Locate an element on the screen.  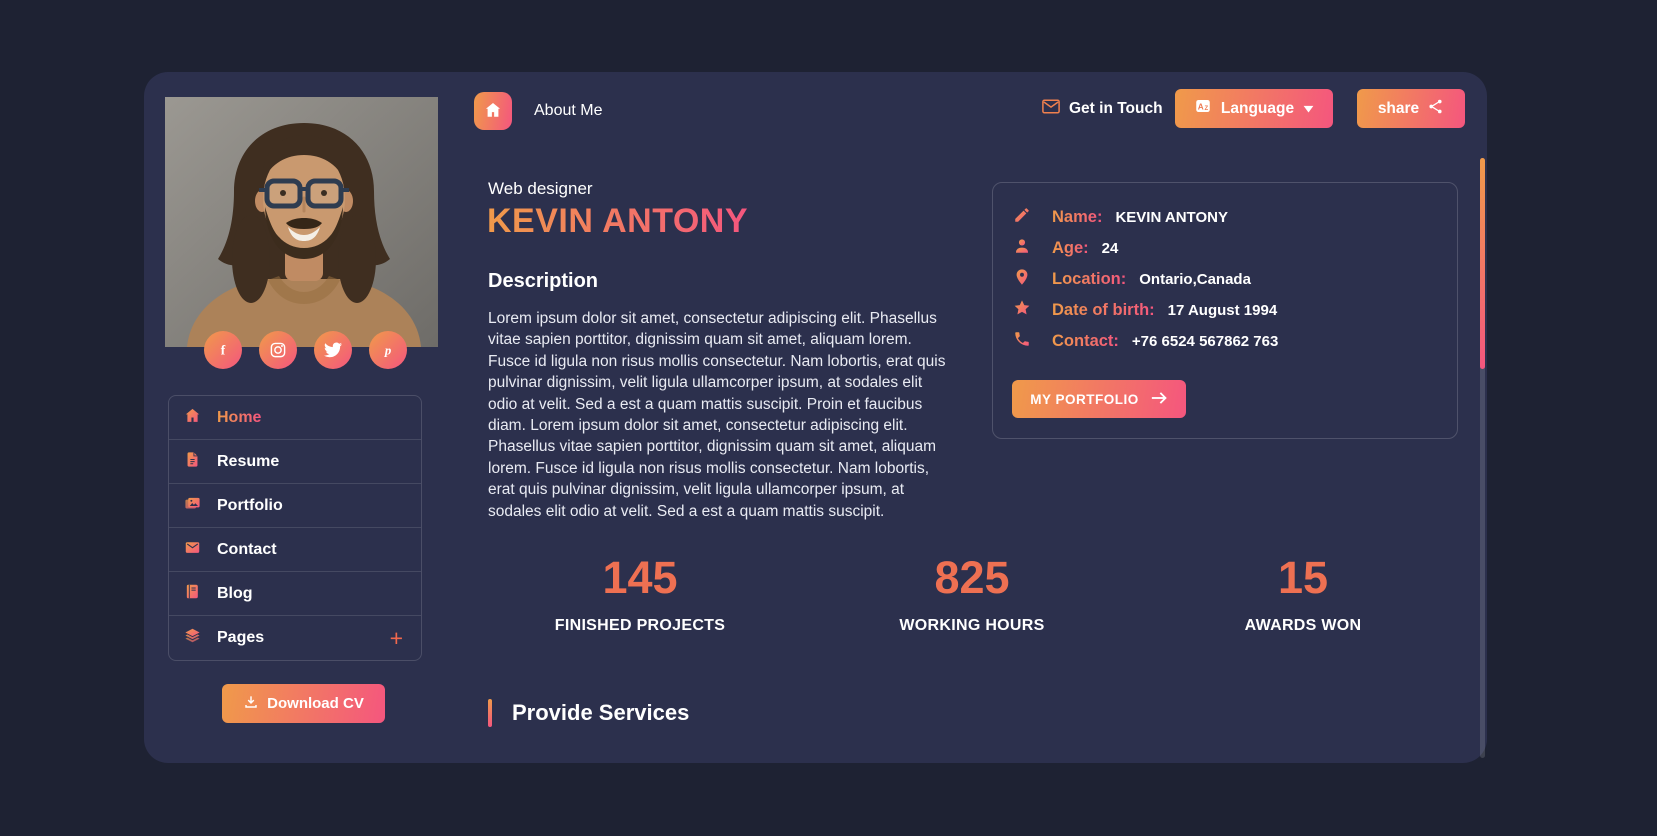
role-subtitle: Web designer is located at coordinates (540, 188).